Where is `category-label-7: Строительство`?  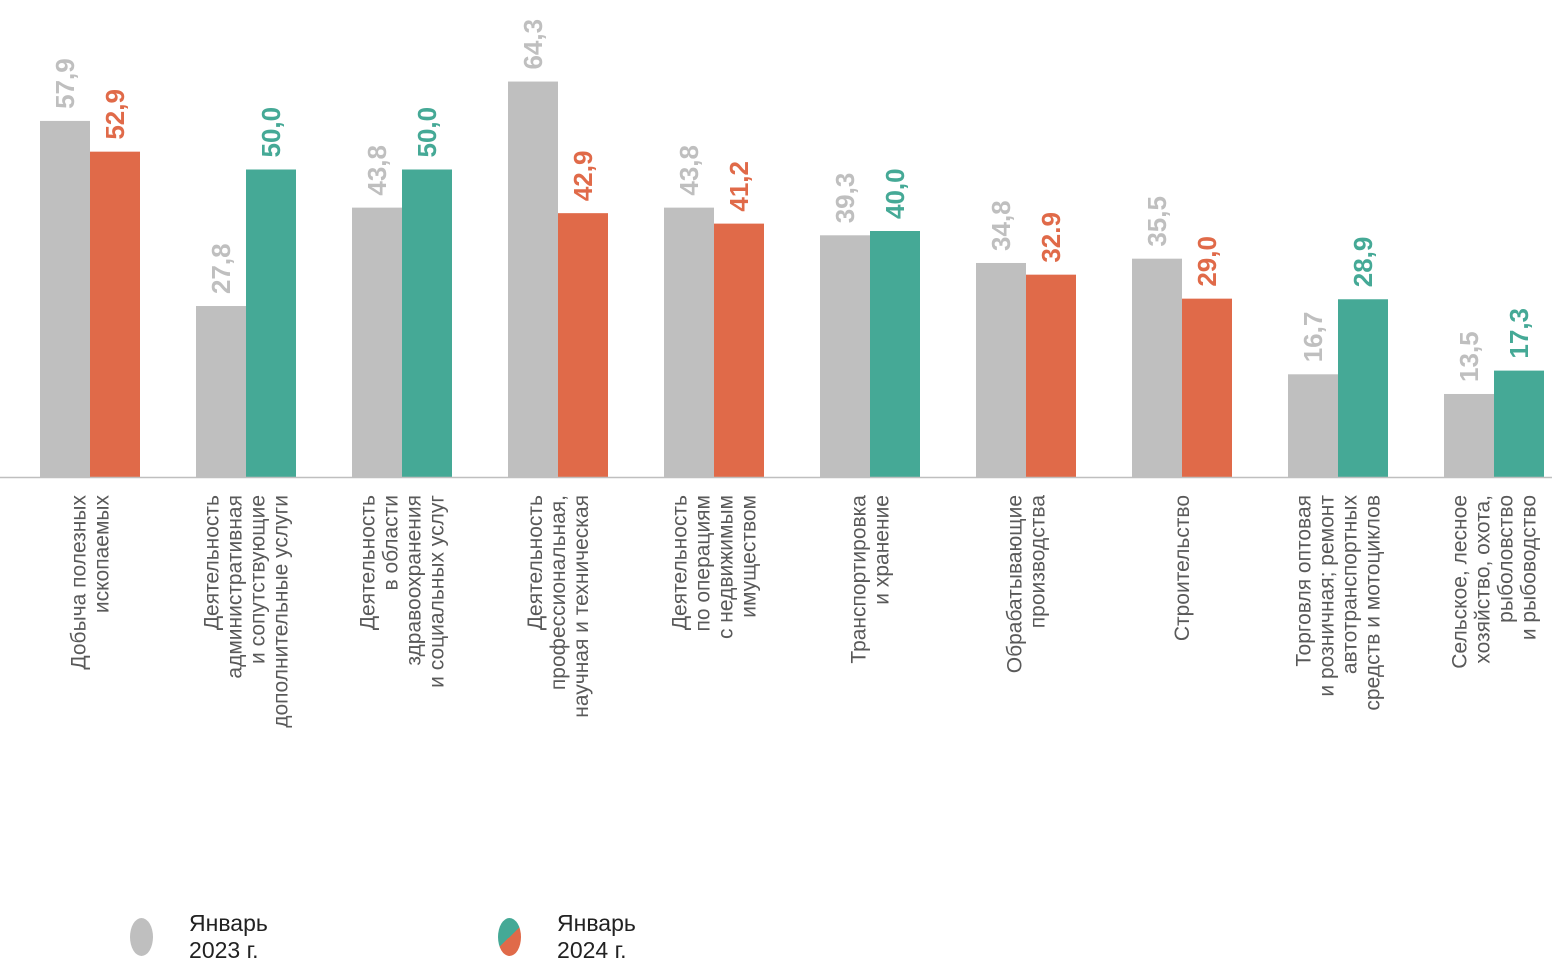 category-label-7: Строительство is located at coordinates (1182, 568).